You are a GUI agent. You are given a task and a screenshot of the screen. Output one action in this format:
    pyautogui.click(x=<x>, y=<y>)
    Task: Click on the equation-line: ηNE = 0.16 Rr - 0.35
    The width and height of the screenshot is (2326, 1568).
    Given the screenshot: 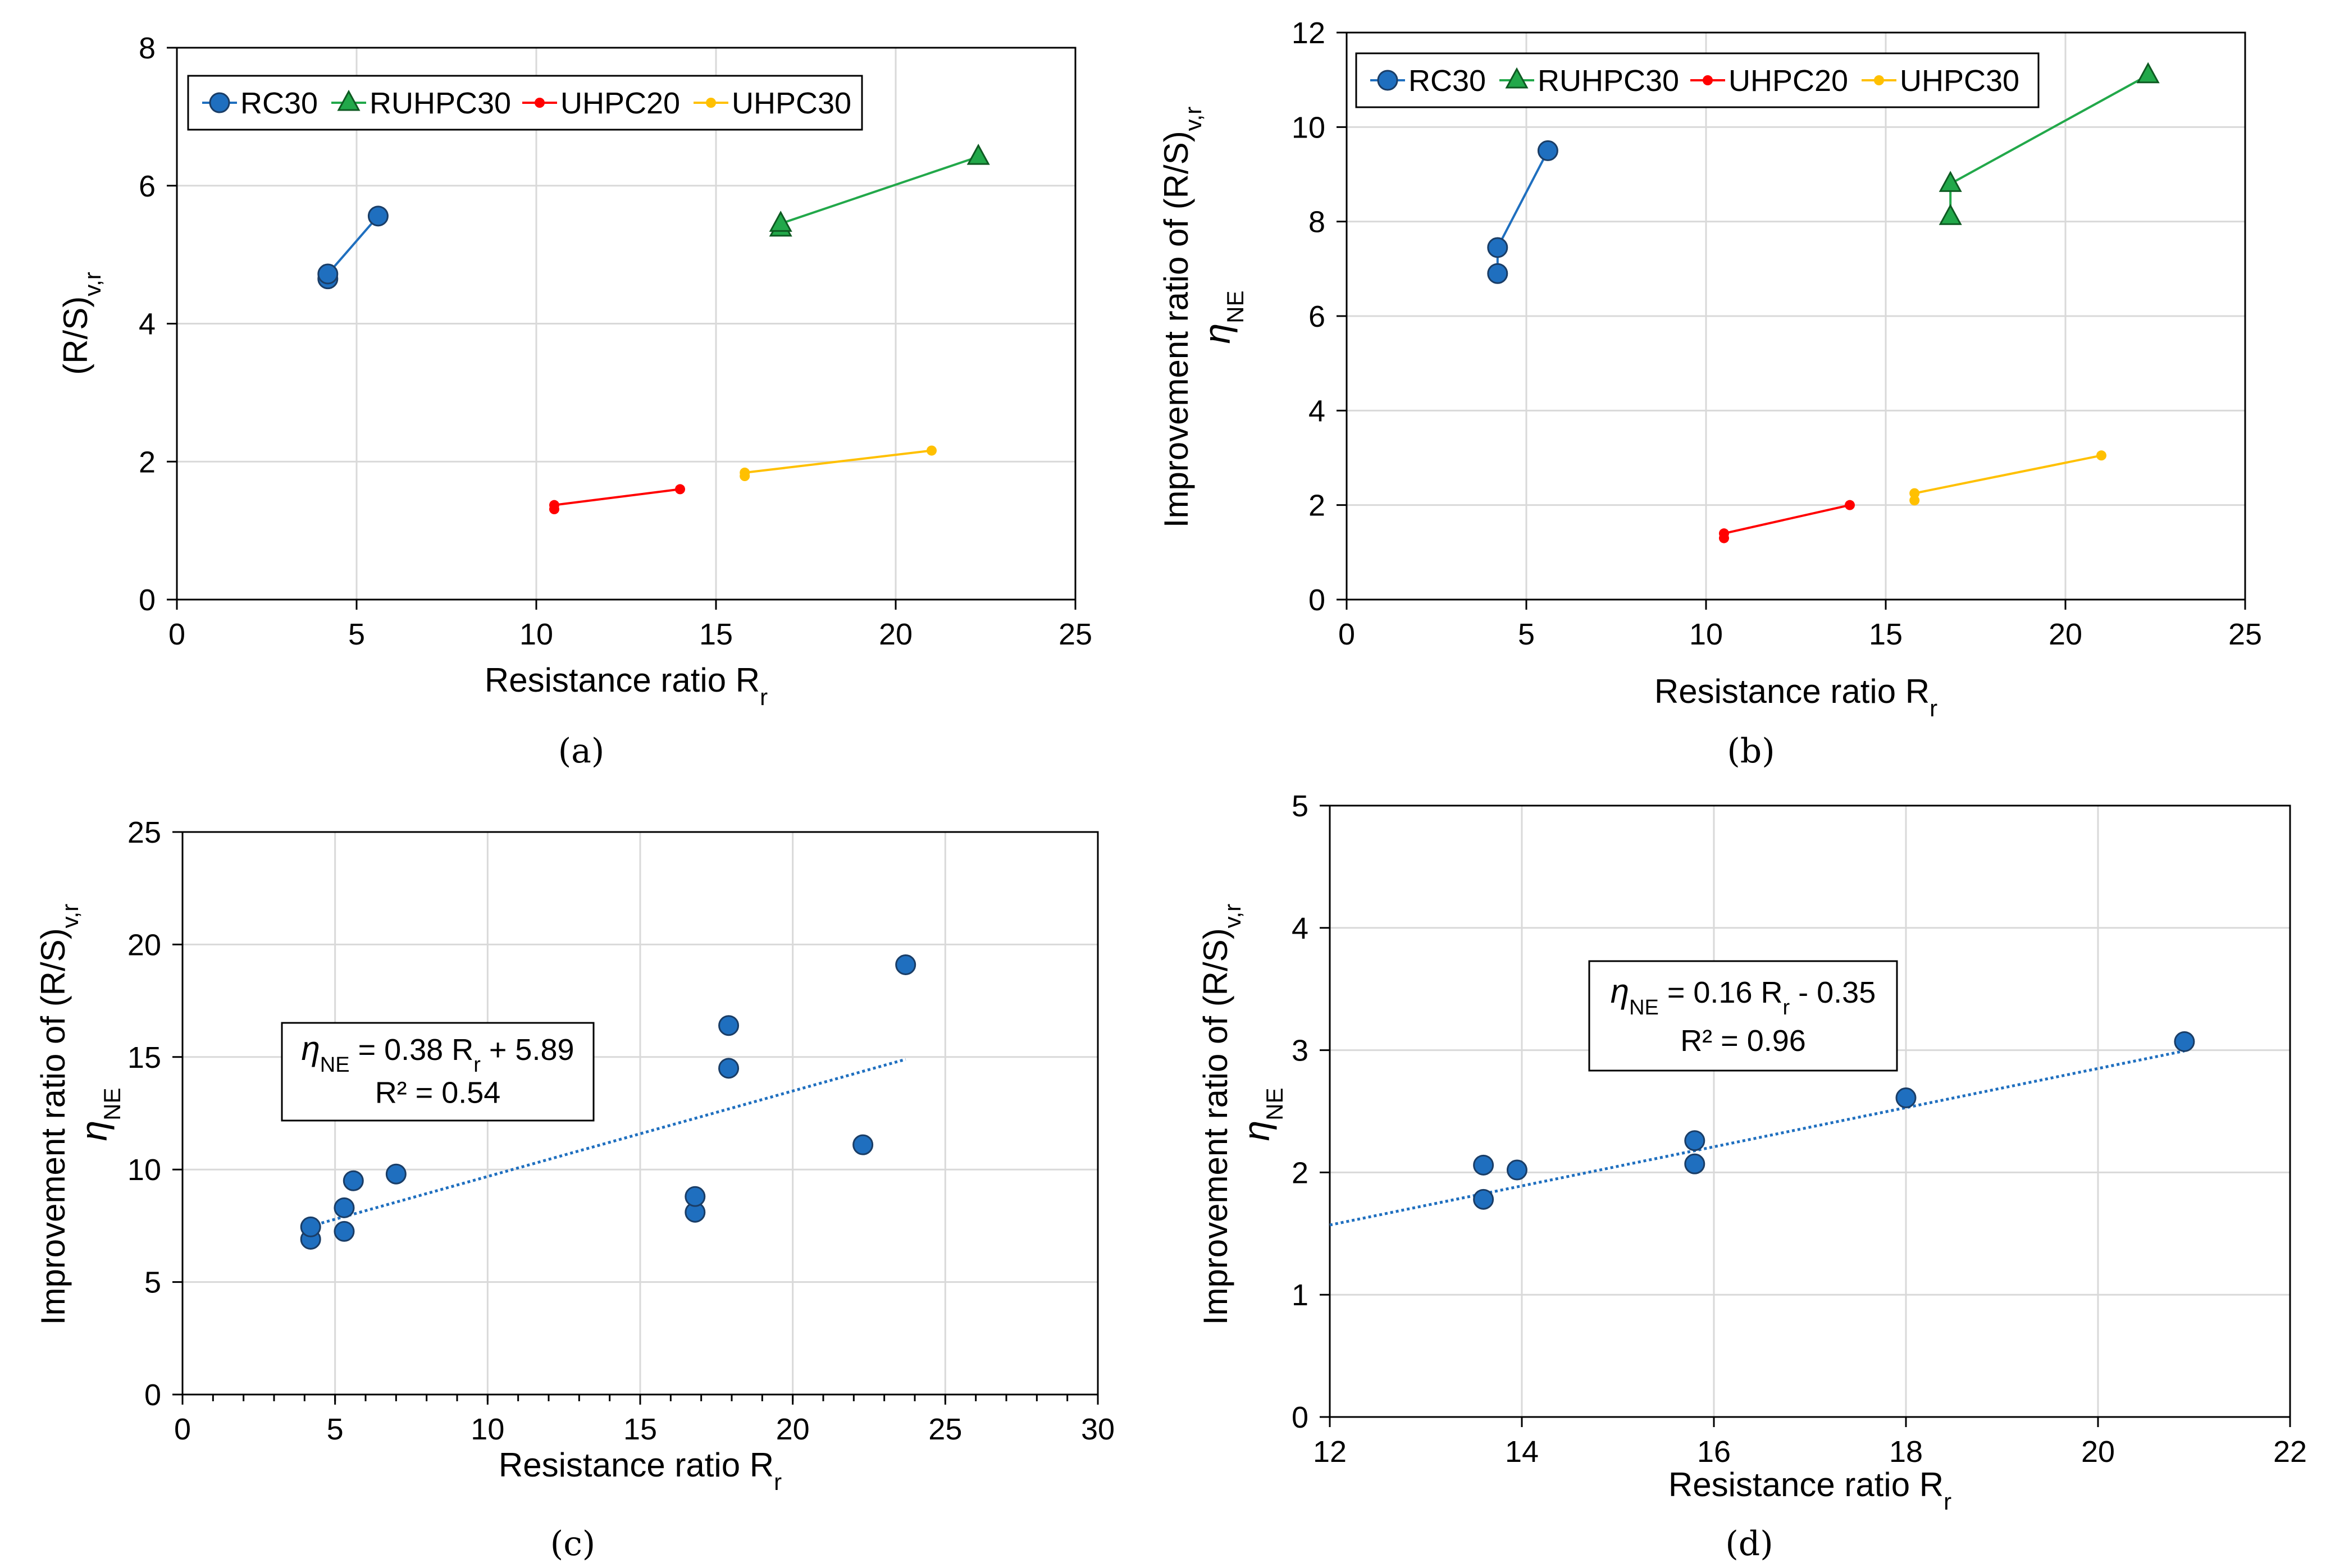 What is the action you would take?
    pyautogui.click(x=1743, y=996)
    